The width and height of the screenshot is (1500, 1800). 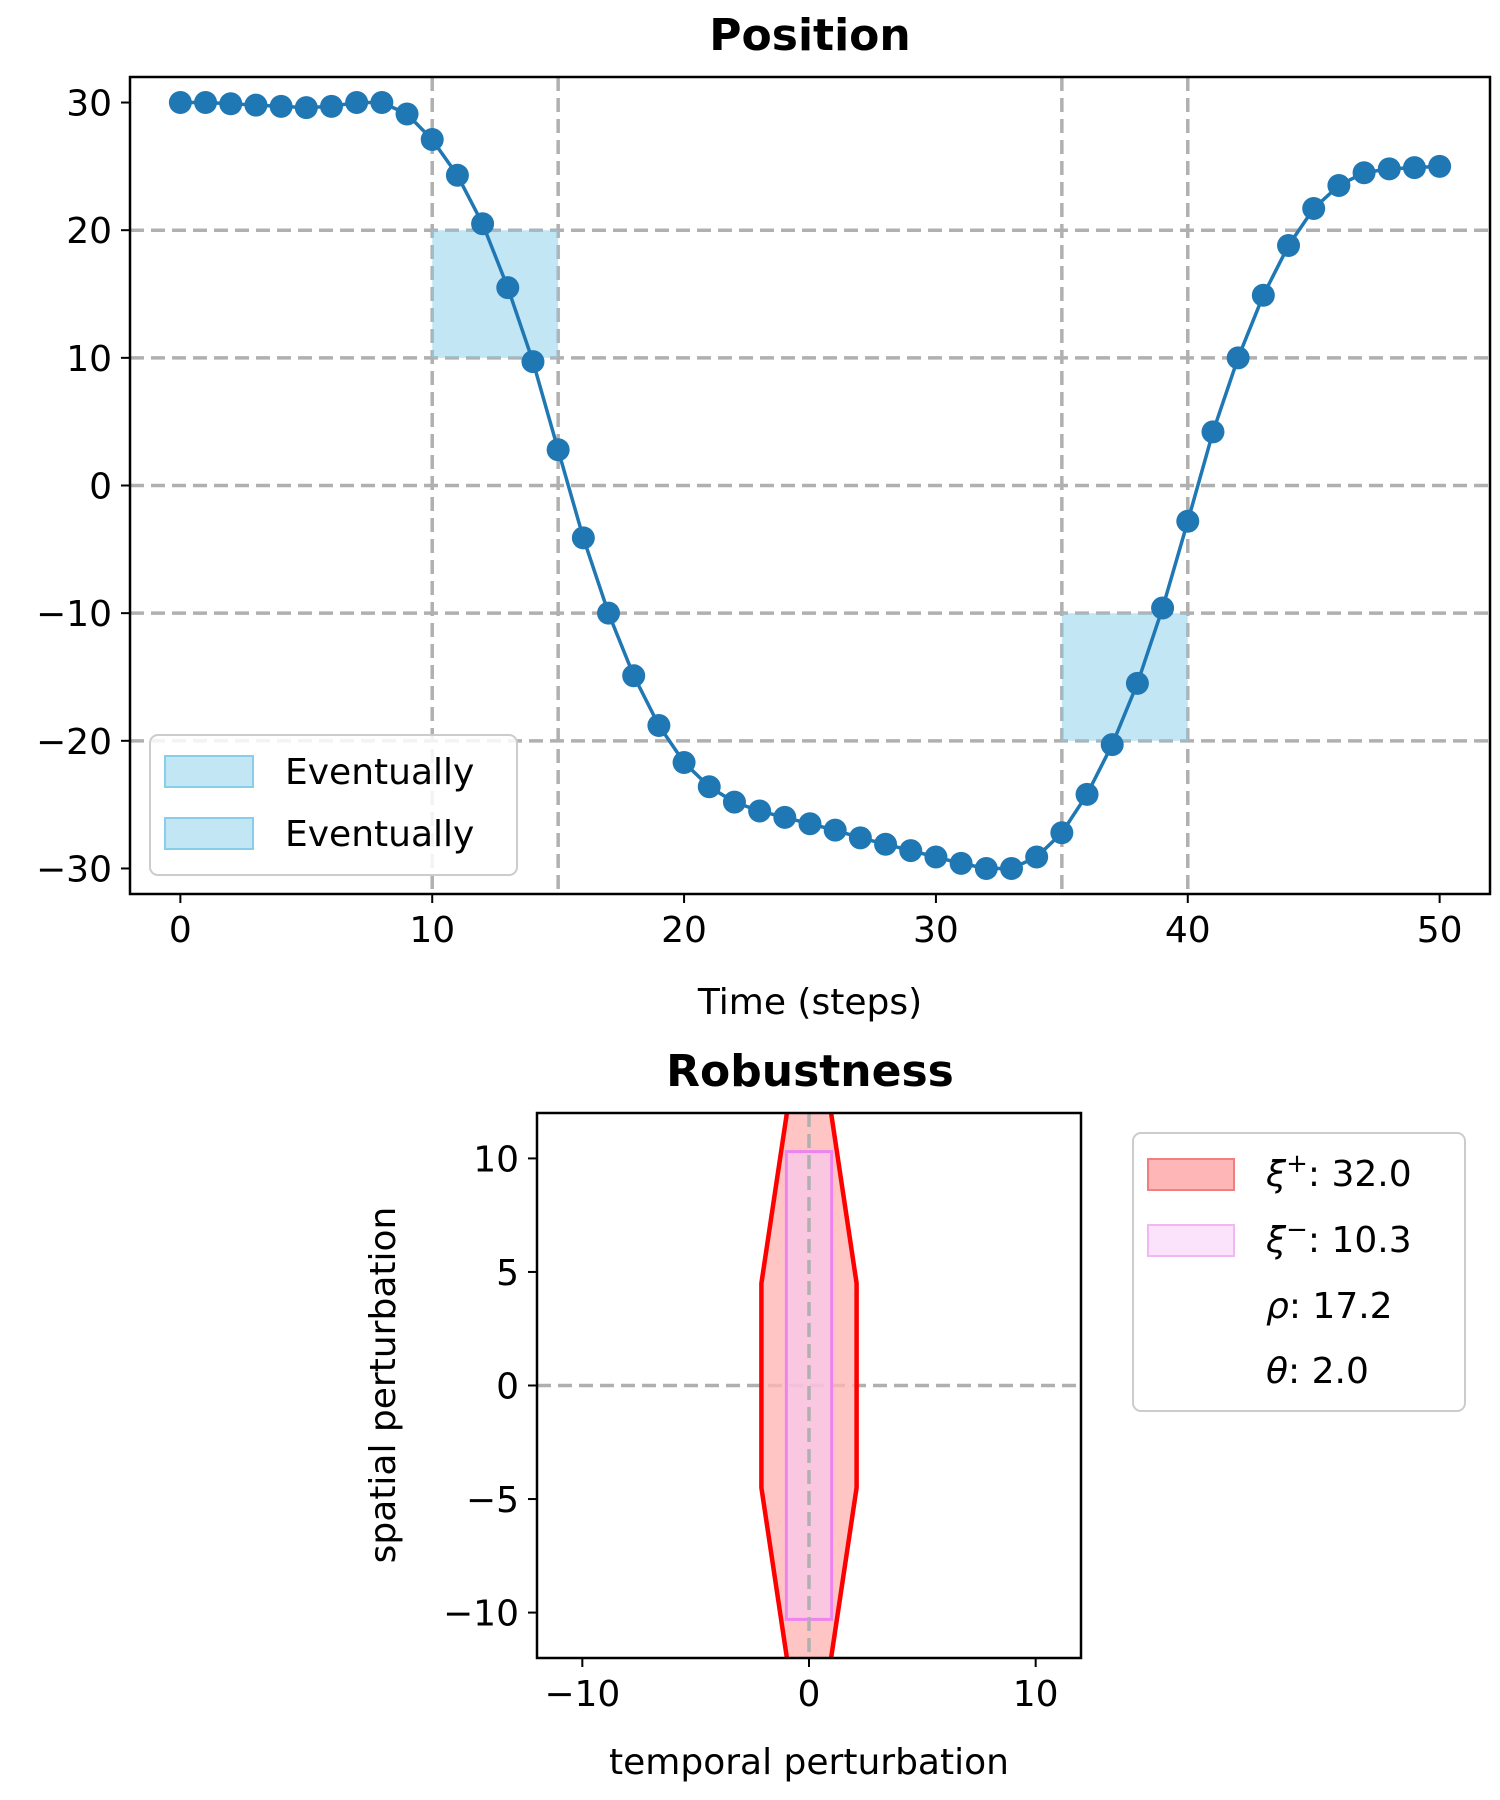 I want to click on robustness-x-axis-label: temporal perturbation, so click(x=809, y=1762).